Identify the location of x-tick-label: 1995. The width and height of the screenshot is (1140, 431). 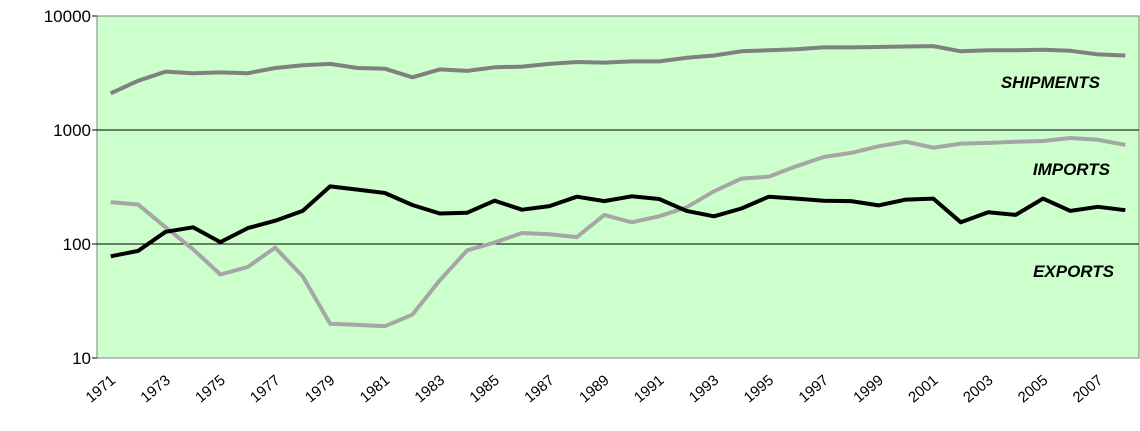
(759, 389).